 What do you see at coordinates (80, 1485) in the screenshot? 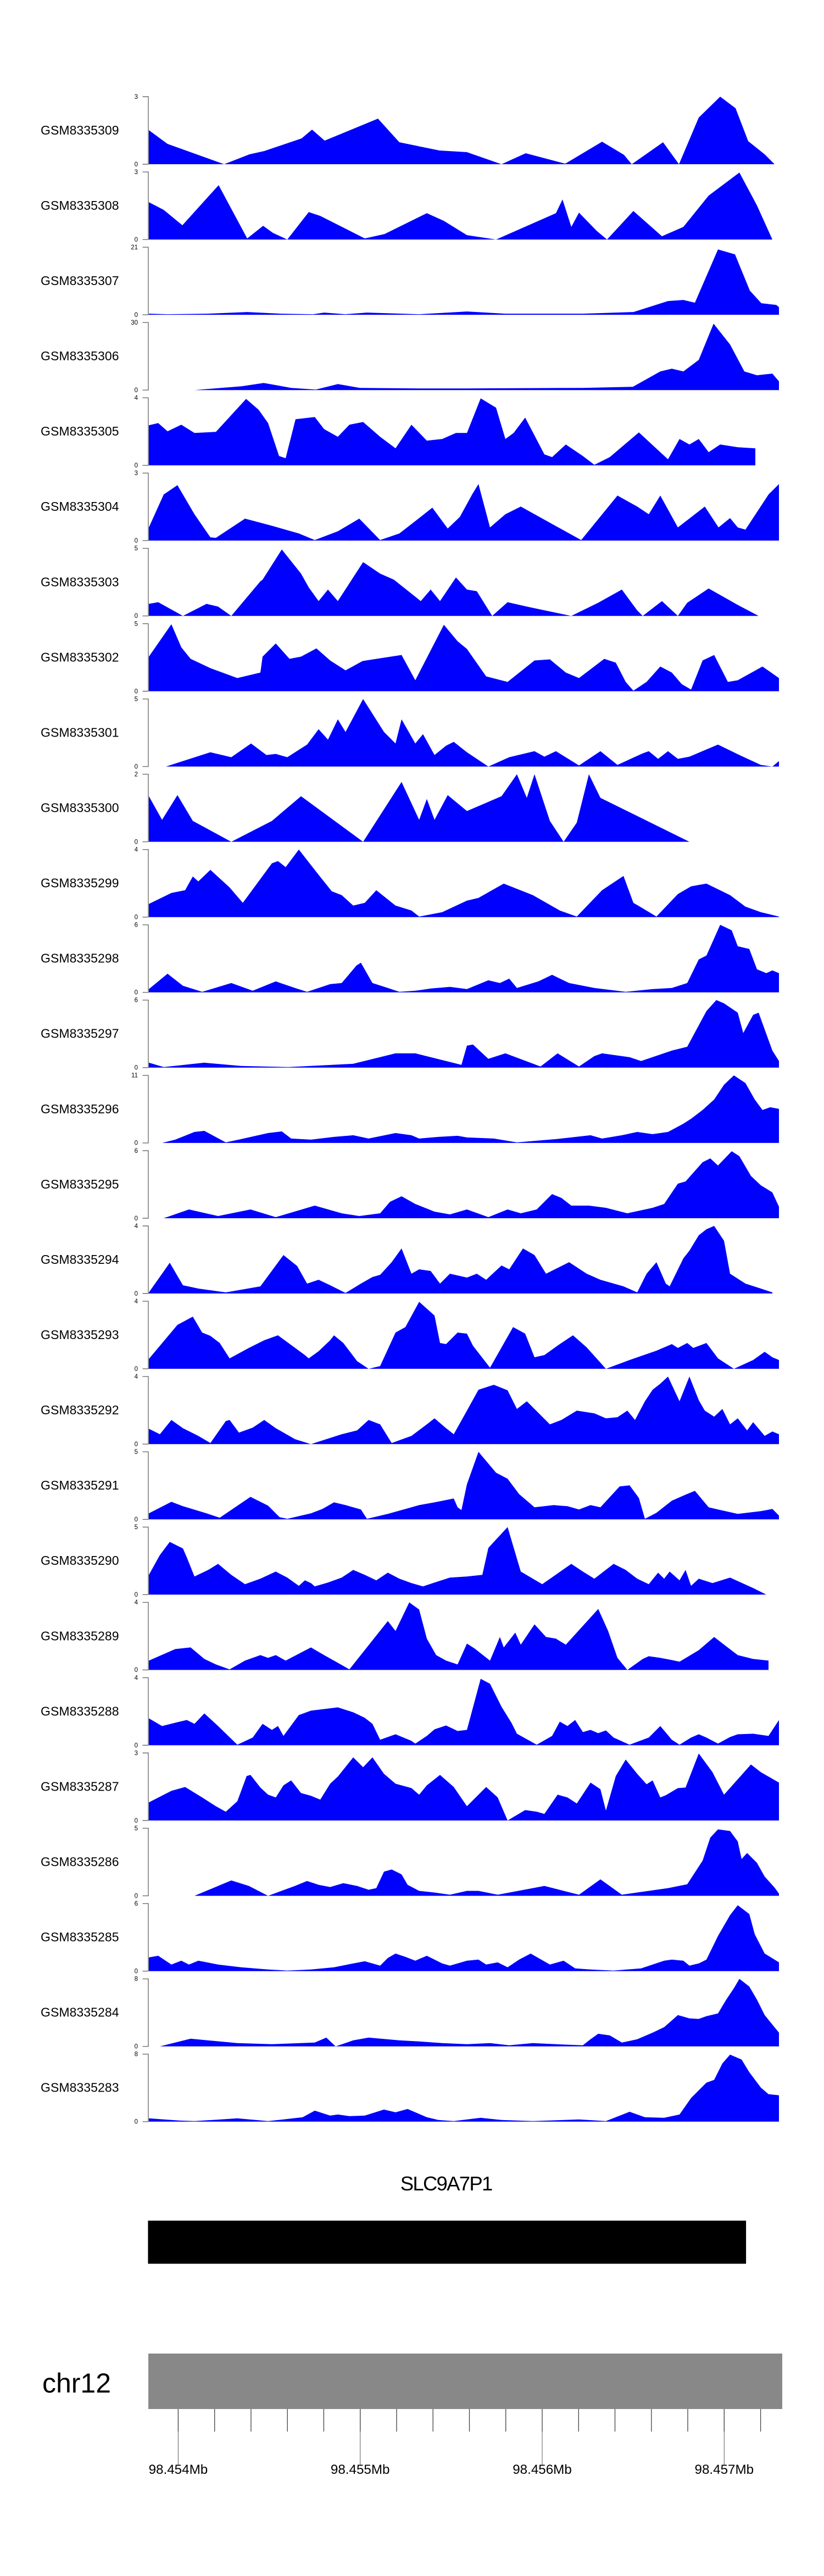
I see `svg-text: GSM8335291` at bounding box center [80, 1485].